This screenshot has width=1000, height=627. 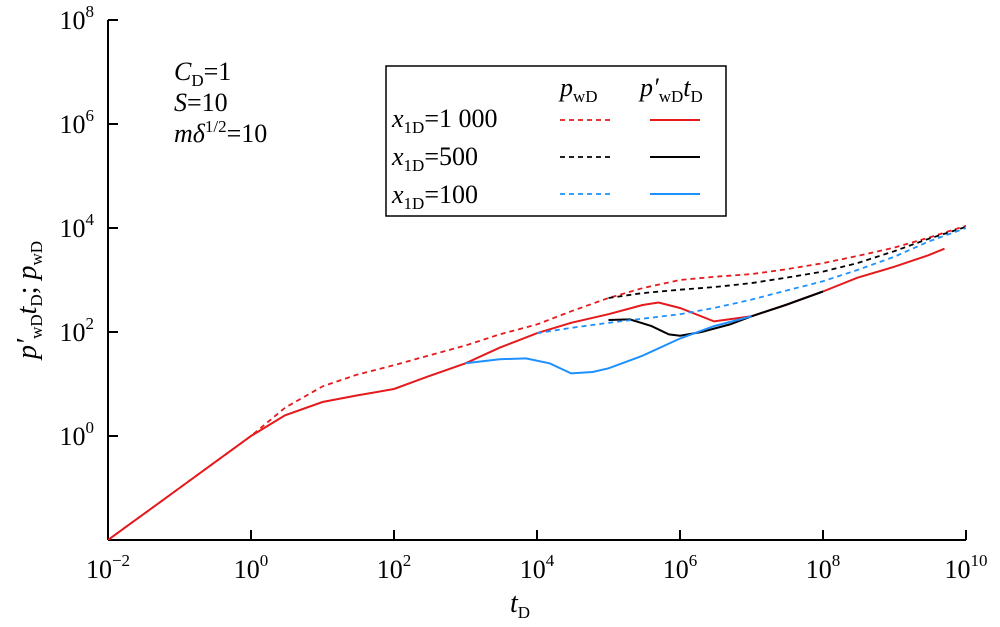 What do you see at coordinates (108, 567) in the screenshot?
I see `x-tick-label: 10⁻²` at bounding box center [108, 567].